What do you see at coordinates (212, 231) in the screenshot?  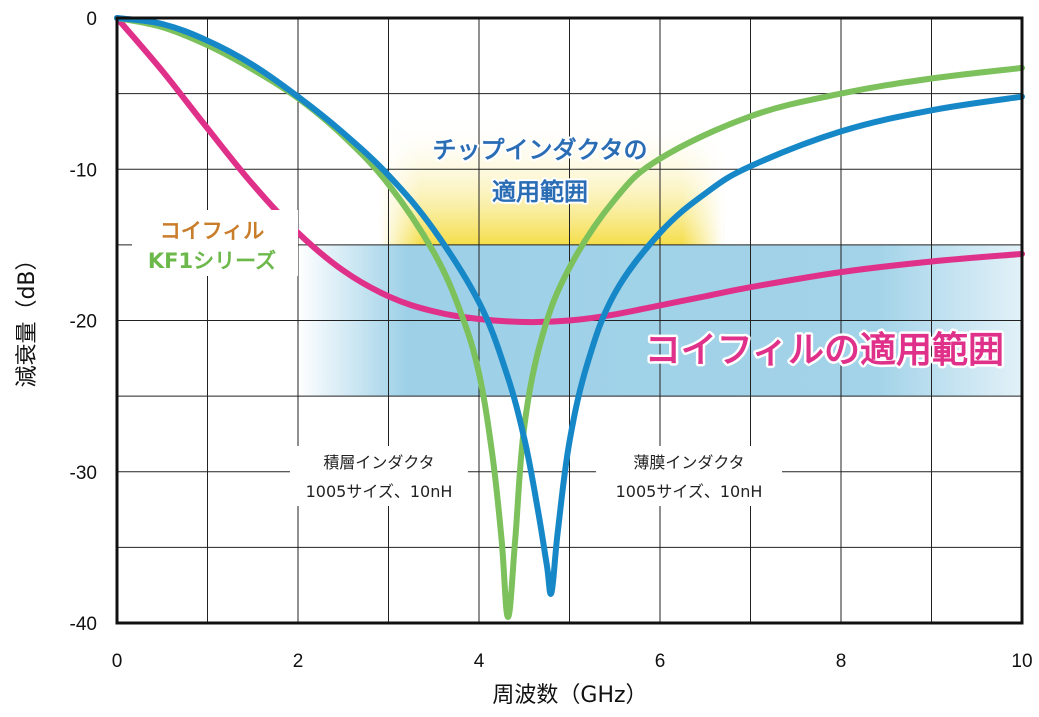 I see `coifil-name-line1: コイフィル` at bounding box center [212, 231].